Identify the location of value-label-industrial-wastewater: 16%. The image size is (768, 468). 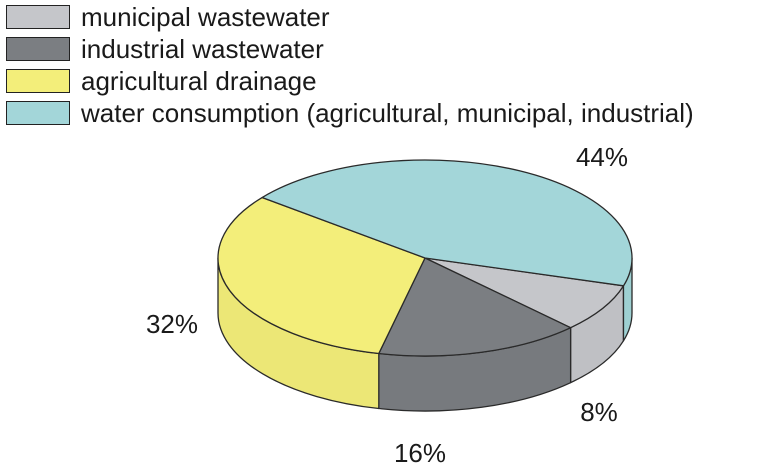
(420, 453).